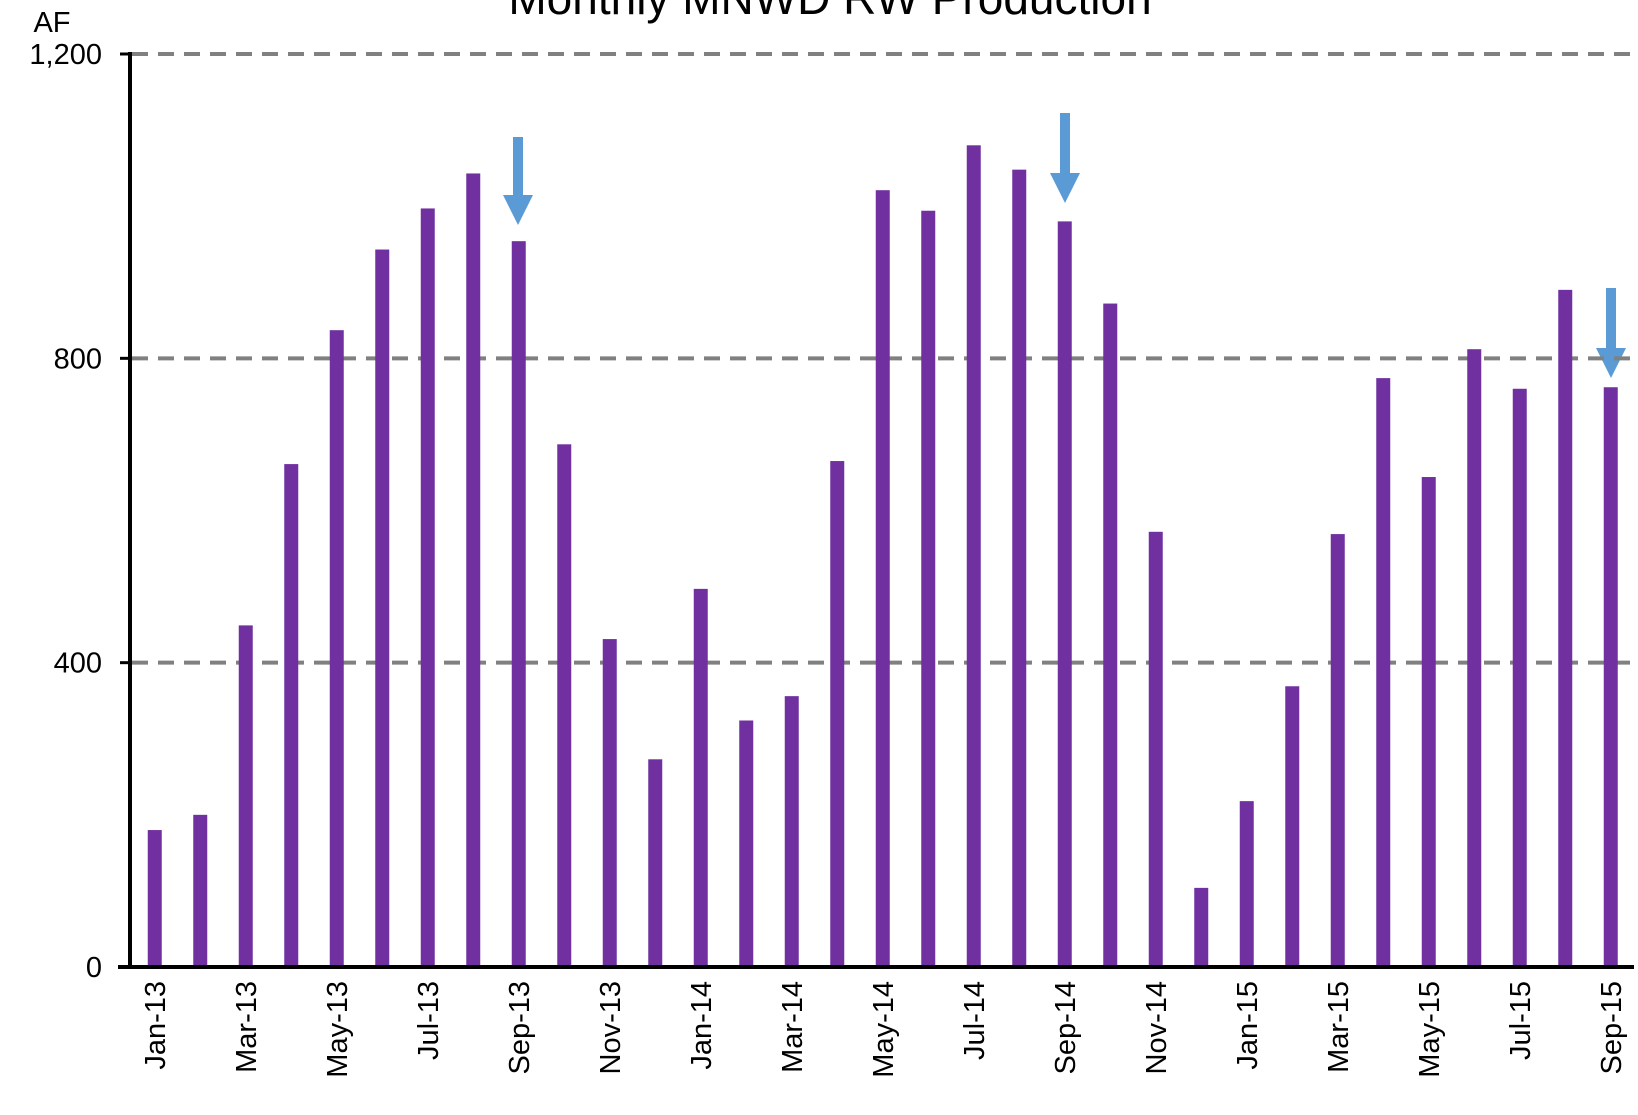 This screenshot has width=1638, height=1115. Describe the element at coordinates (1339, 1027) in the screenshot. I see `x-tick-label: Mar-15` at that location.